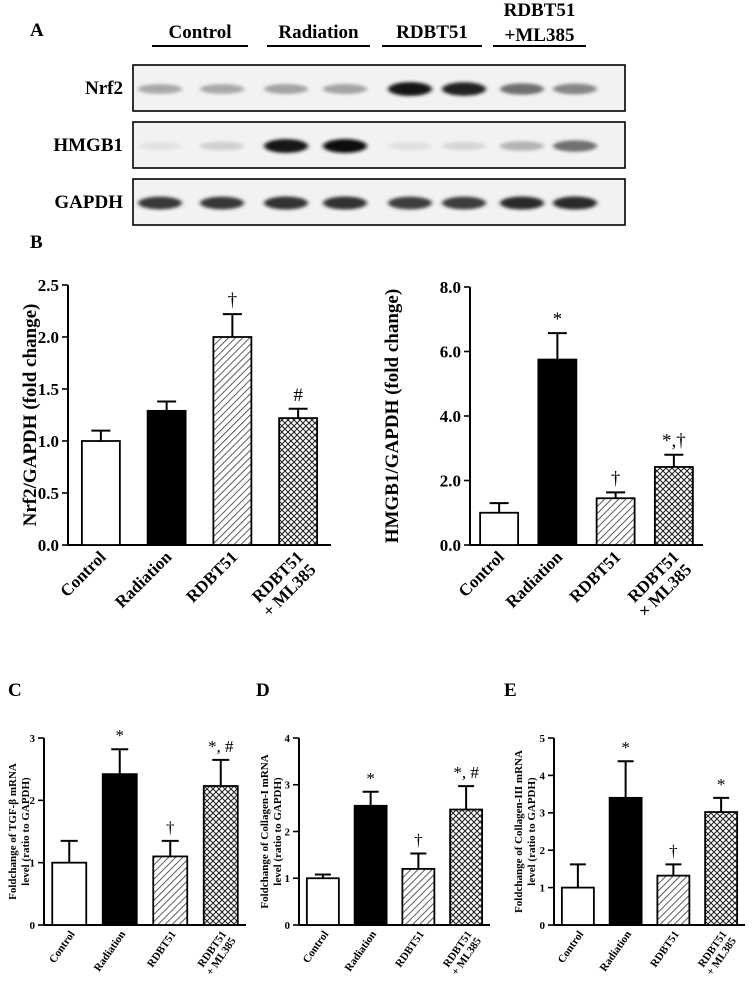  I want to click on y-axis-label: Nrf2/GAPDH (fold change), so click(30, 415).